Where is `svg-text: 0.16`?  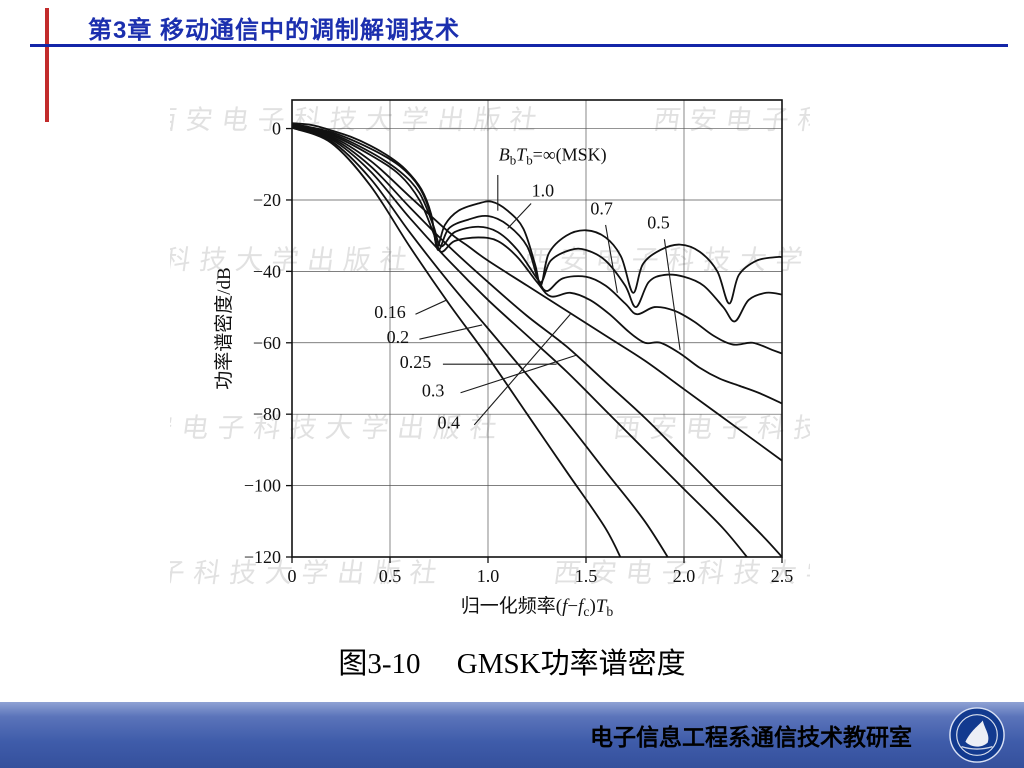 svg-text: 0.16 is located at coordinates (390, 312).